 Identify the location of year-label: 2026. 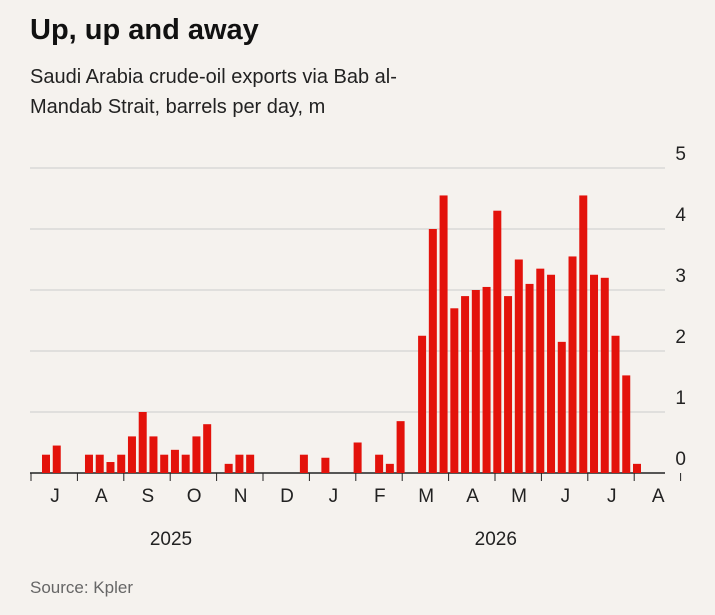
(496, 539).